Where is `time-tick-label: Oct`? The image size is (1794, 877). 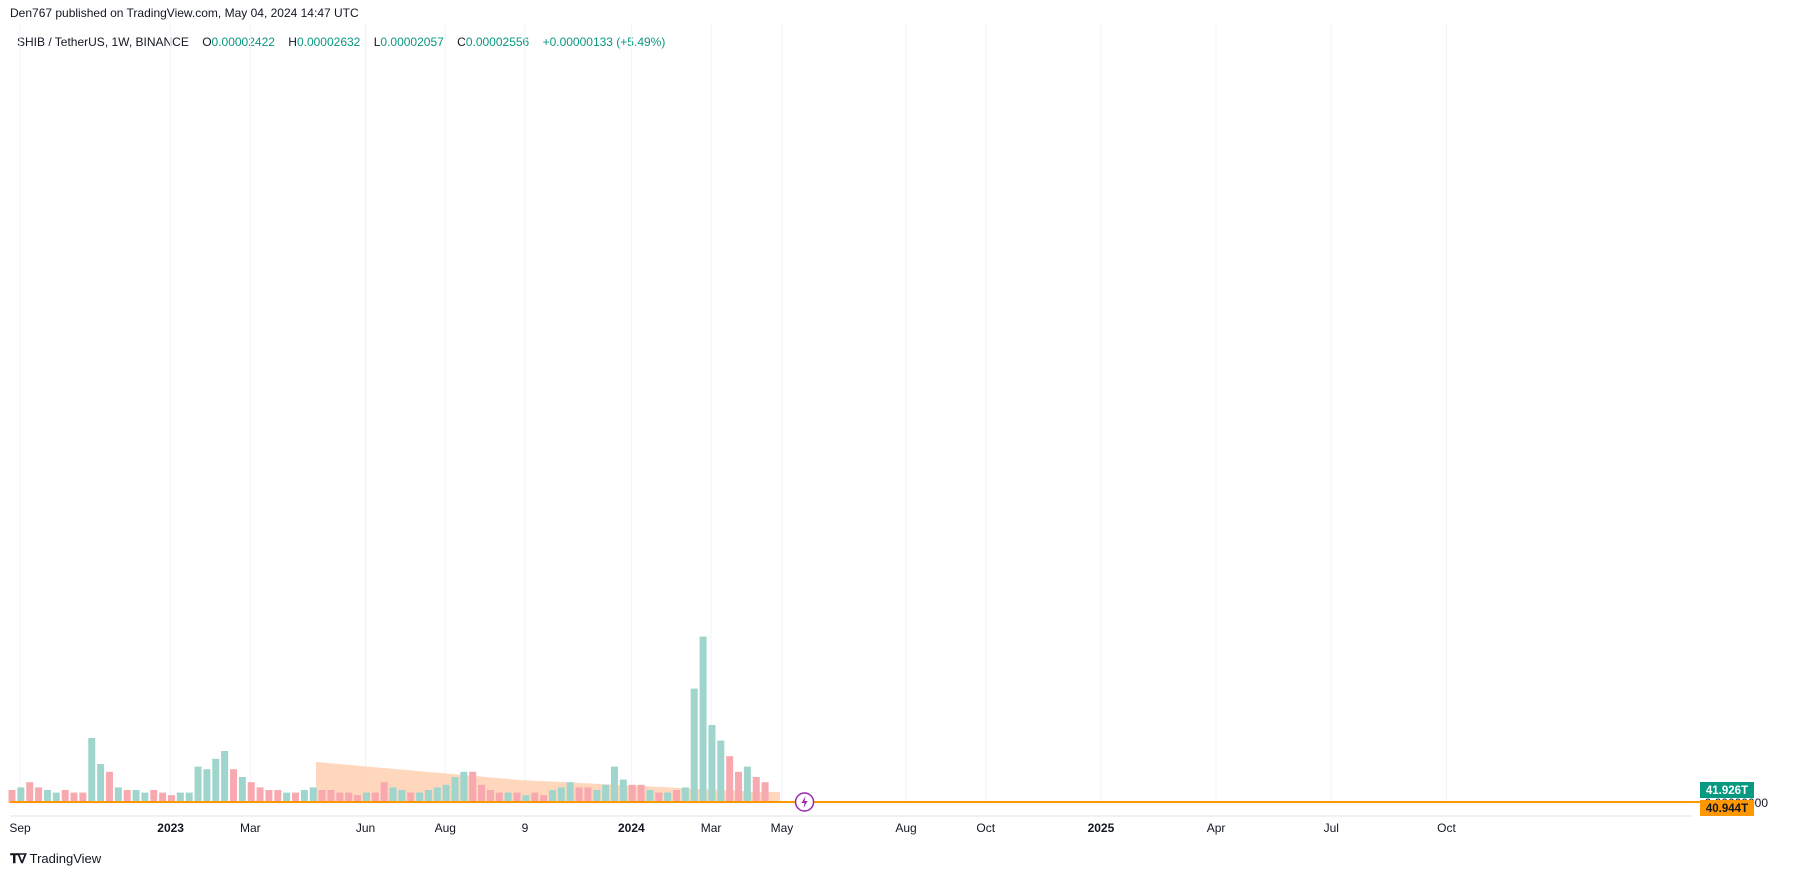
time-tick-label: Oct is located at coordinates (985, 828).